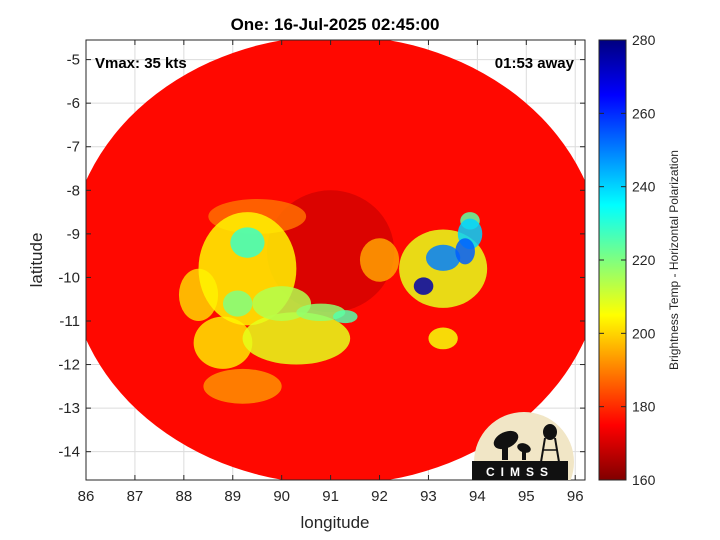 The width and height of the screenshot is (720, 540). What do you see at coordinates (644, 333) in the screenshot?
I see `colorbar-tick-label: 200` at bounding box center [644, 333].